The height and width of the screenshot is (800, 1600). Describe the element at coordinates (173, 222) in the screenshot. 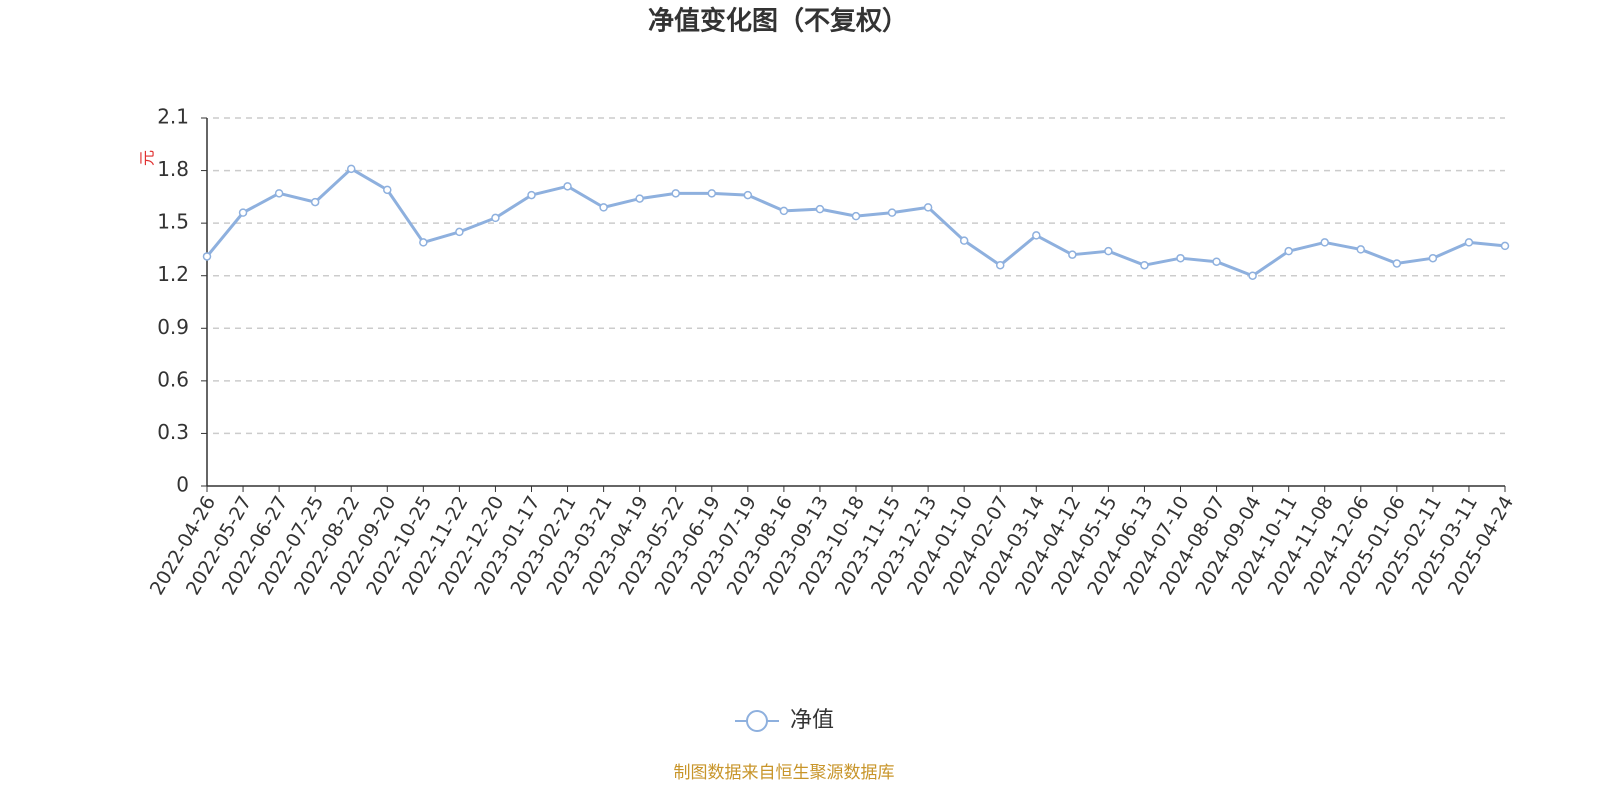

I see `y-tick-label: 1.5` at that location.